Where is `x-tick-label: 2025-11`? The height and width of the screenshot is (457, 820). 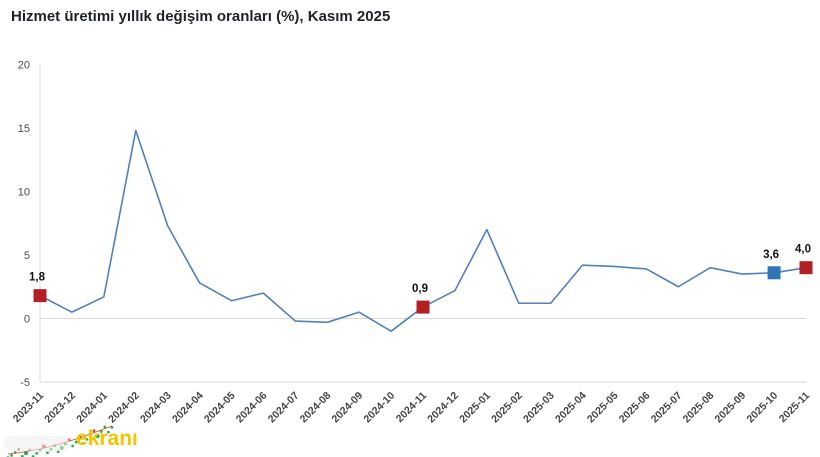
x-tick-label: 2025-11 is located at coordinates (794, 407).